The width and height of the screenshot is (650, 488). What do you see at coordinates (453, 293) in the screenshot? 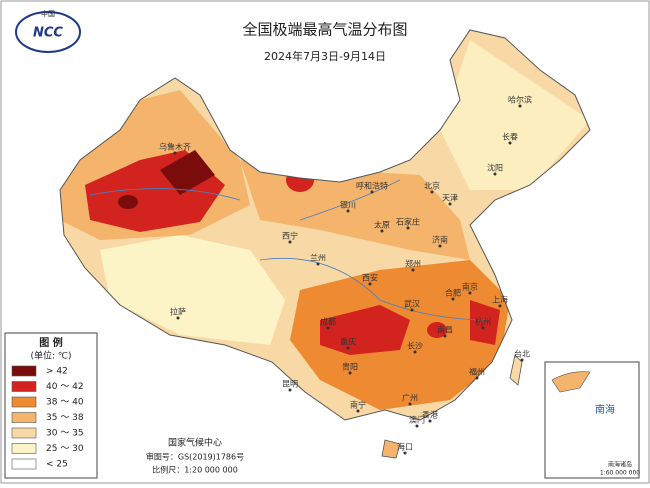
I see `city-label: 合肥` at bounding box center [453, 293].